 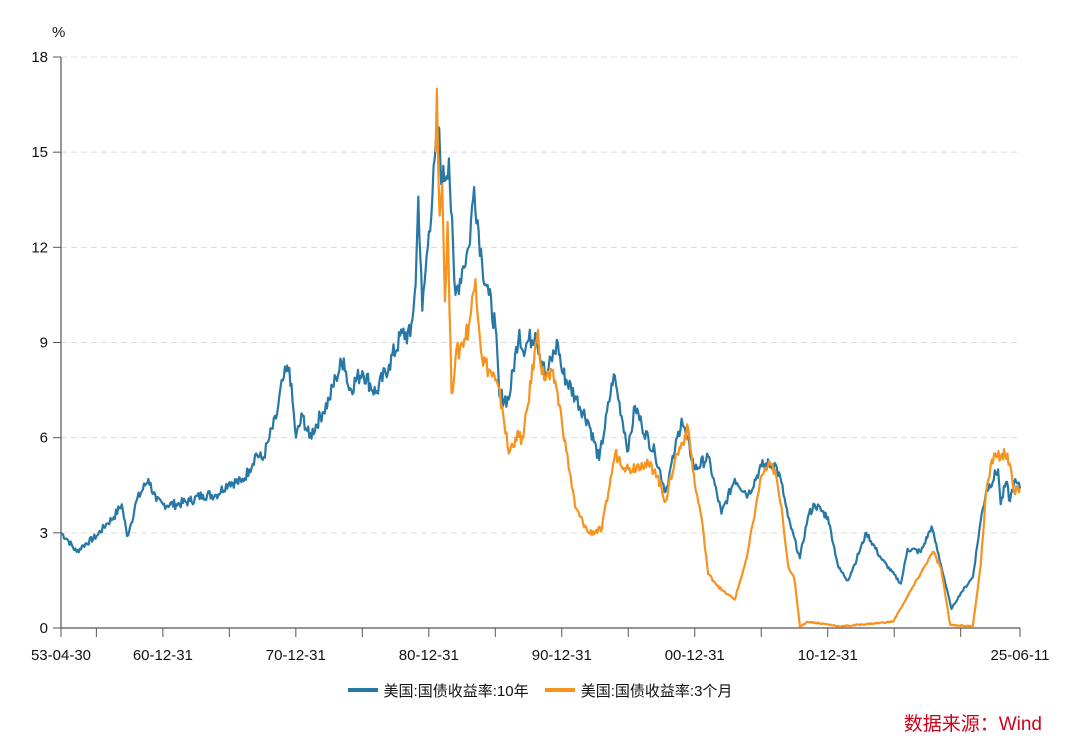 What do you see at coordinates (656, 691) in the screenshot?
I see `legend-label-3m: 美国:国债收益率:3个月` at bounding box center [656, 691].